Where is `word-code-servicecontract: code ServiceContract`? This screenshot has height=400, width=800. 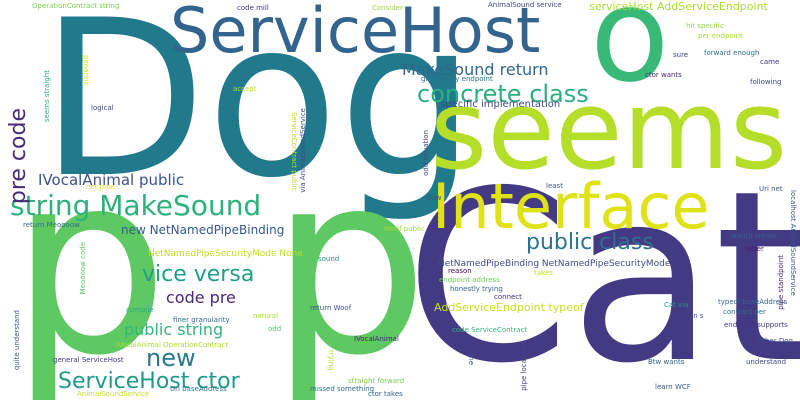
word-code-servicecontract: code ServiceContract is located at coordinates (490, 330).